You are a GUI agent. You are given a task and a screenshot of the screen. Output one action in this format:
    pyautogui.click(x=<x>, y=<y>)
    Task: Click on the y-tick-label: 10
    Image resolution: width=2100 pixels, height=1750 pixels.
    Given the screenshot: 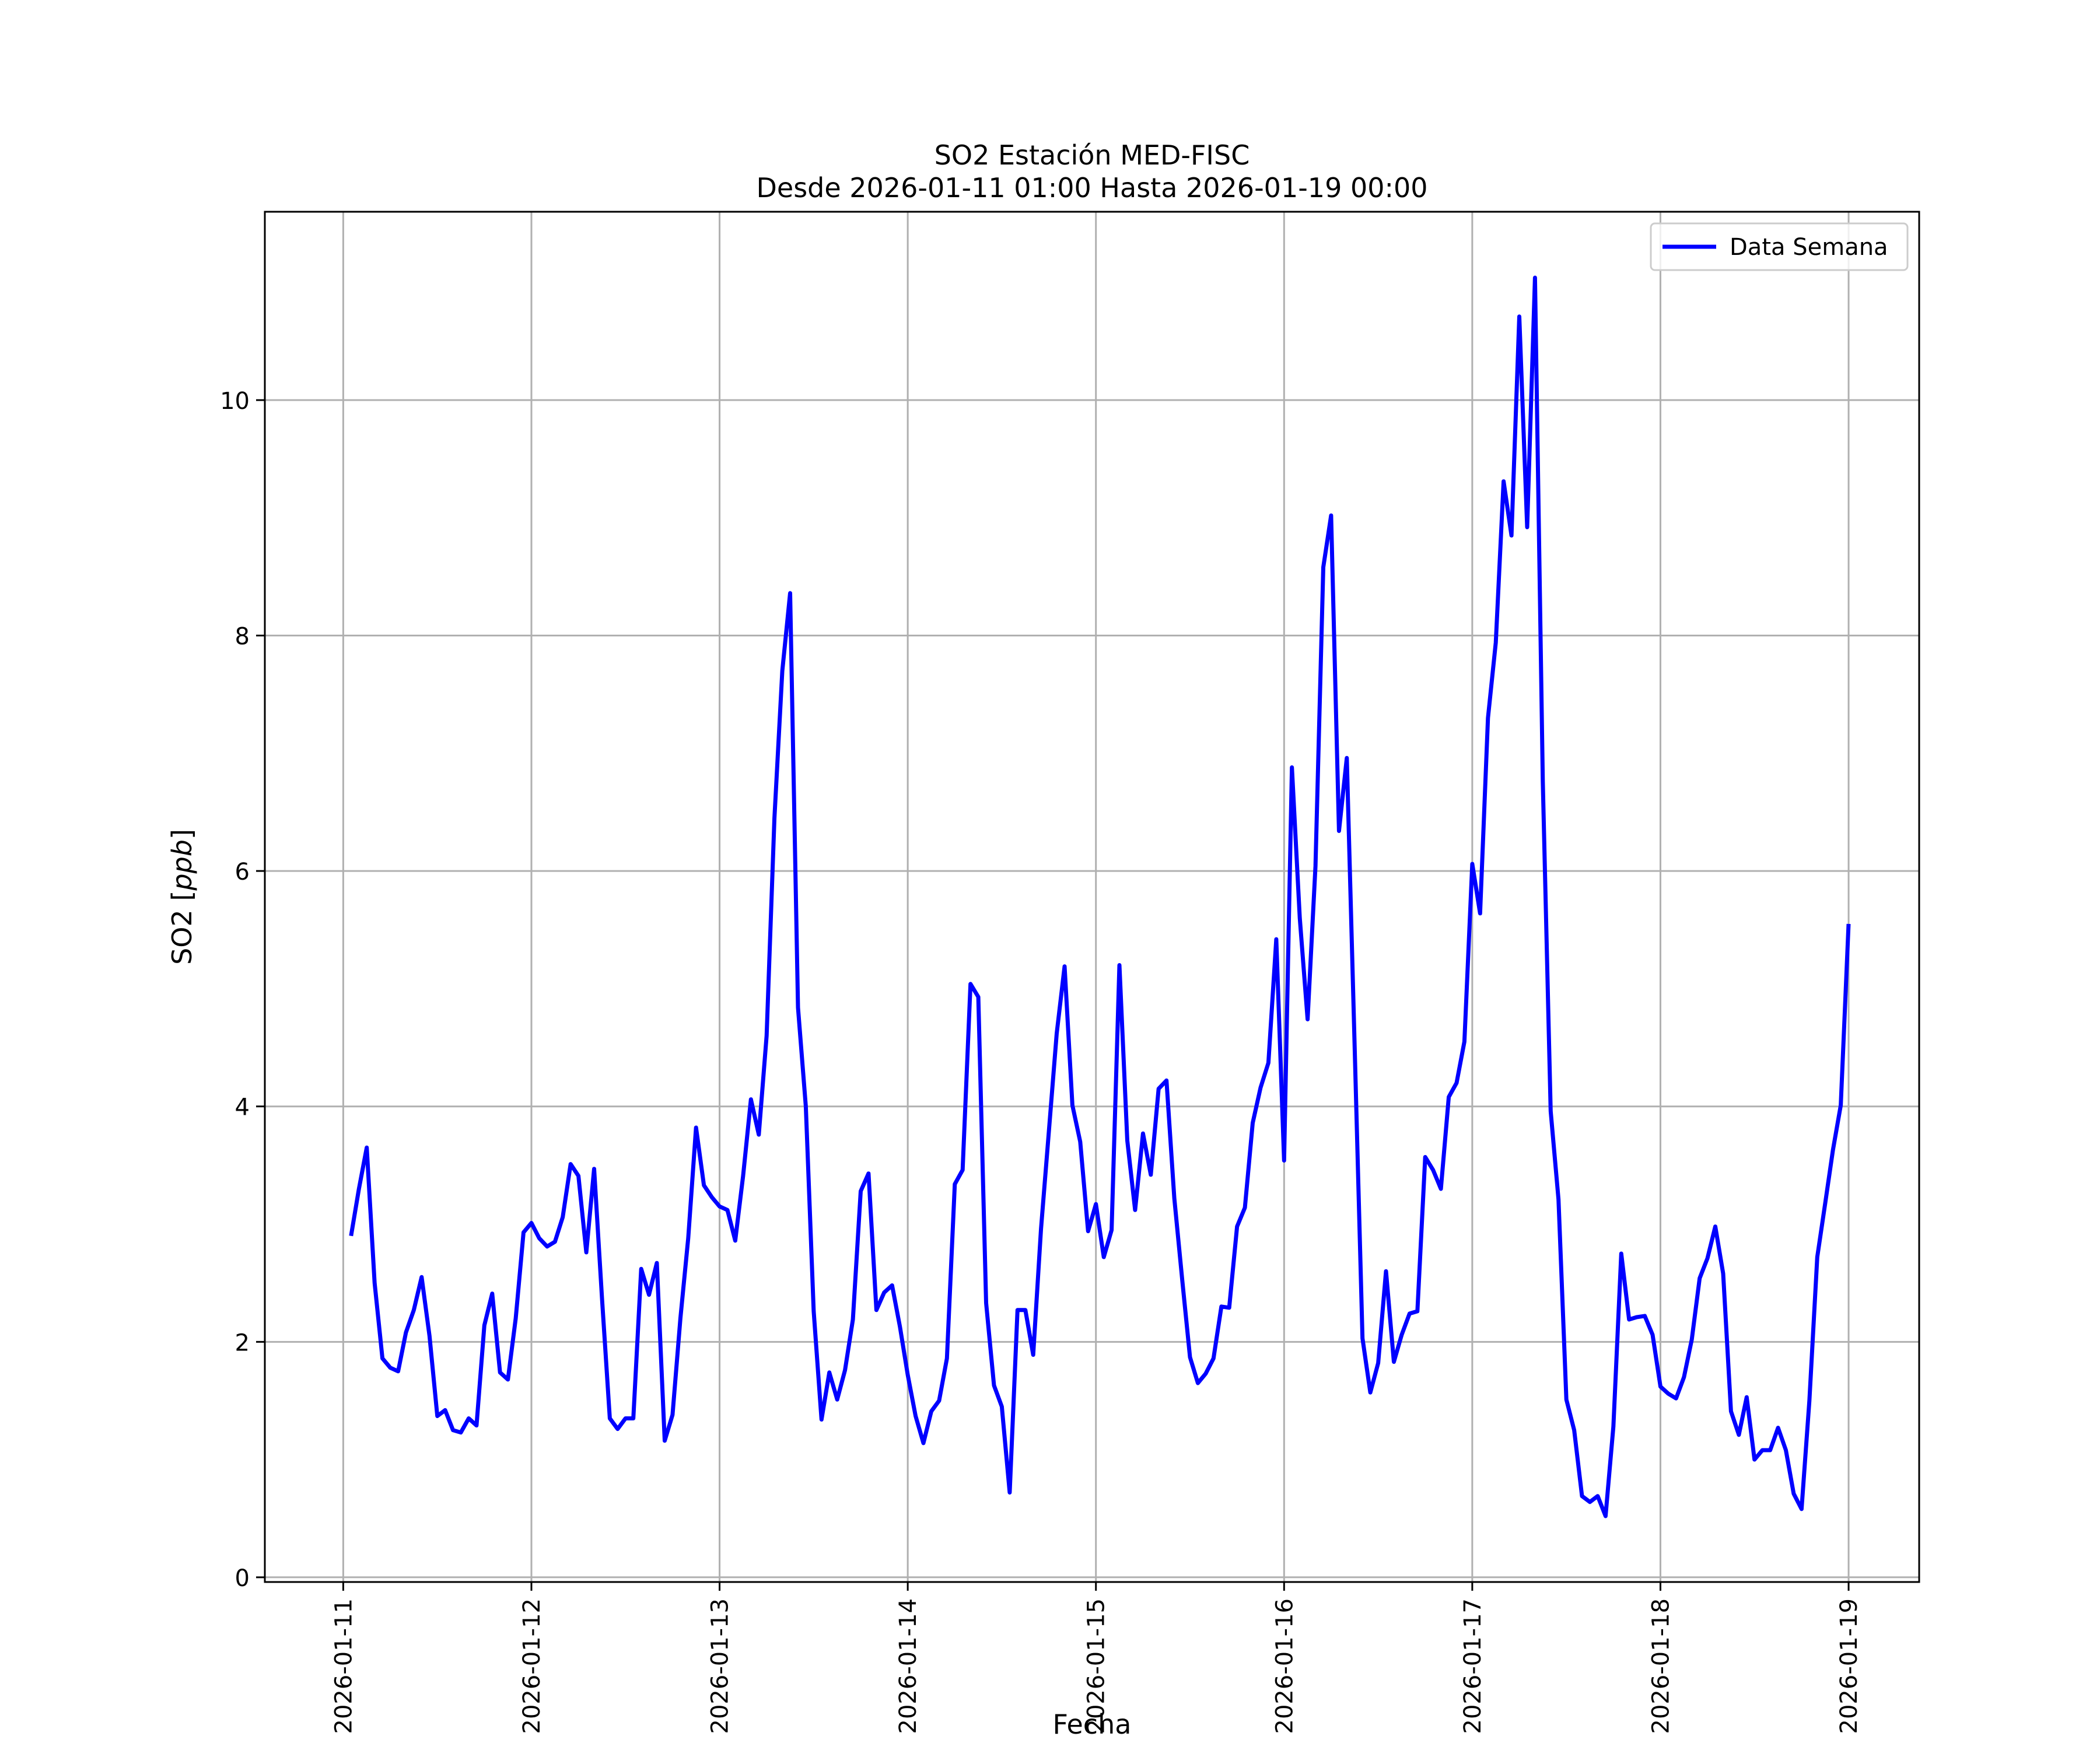 What is the action you would take?
    pyautogui.click(x=235, y=401)
    